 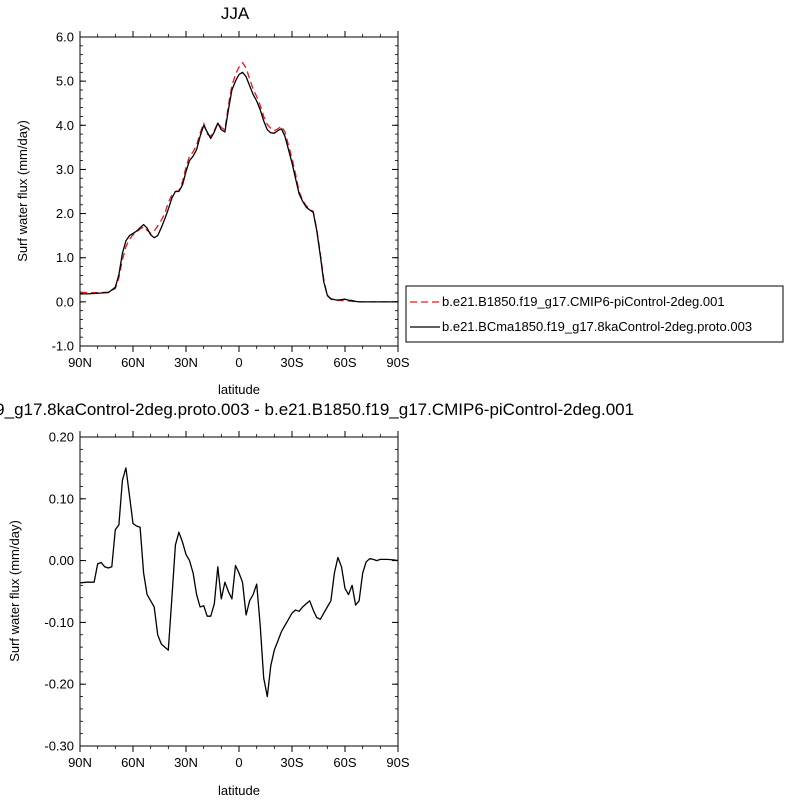 What do you see at coordinates (22, 191) in the screenshot?
I see `top-y-axis-label: Surf water flux (mm/day)` at bounding box center [22, 191].